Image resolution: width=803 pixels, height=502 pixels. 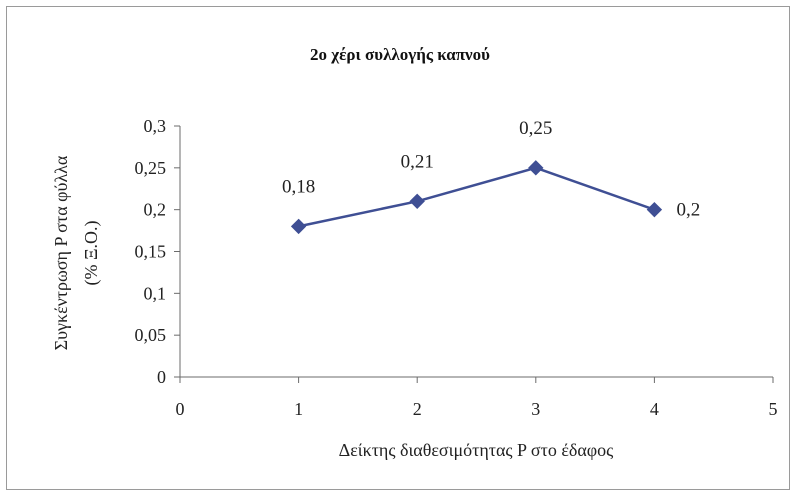 What do you see at coordinates (61, 252) in the screenshot?
I see `y-axis-label-line1: Συγκέντρωση P στα φύλλα` at bounding box center [61, 252].